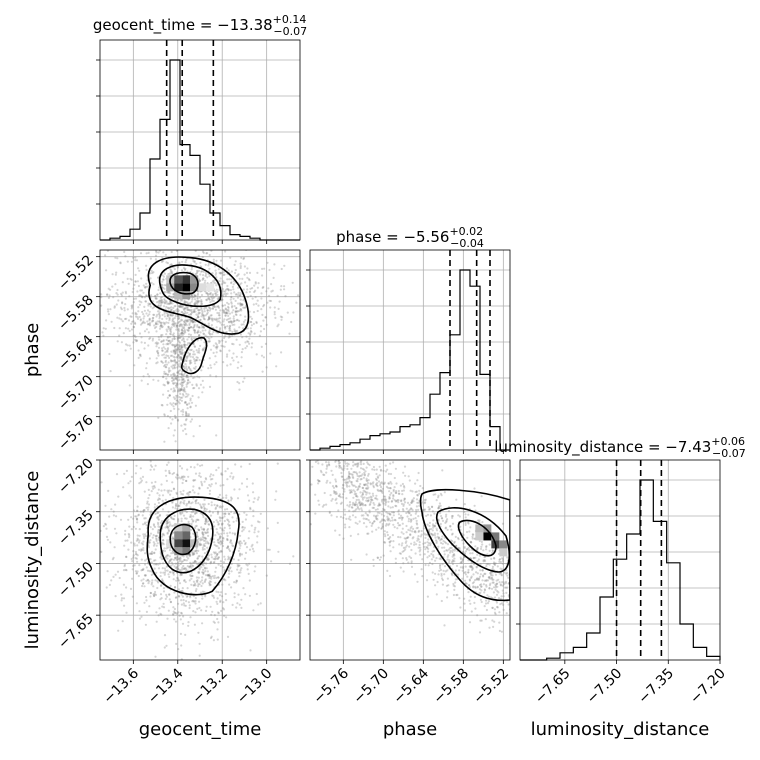 This screenshot has height=760, width=760. What do you see at coordinates (200, 350) in the screenshot?
I see `scatter-frame-geocent_time-vs-phase` at bounding box center [200, 350].